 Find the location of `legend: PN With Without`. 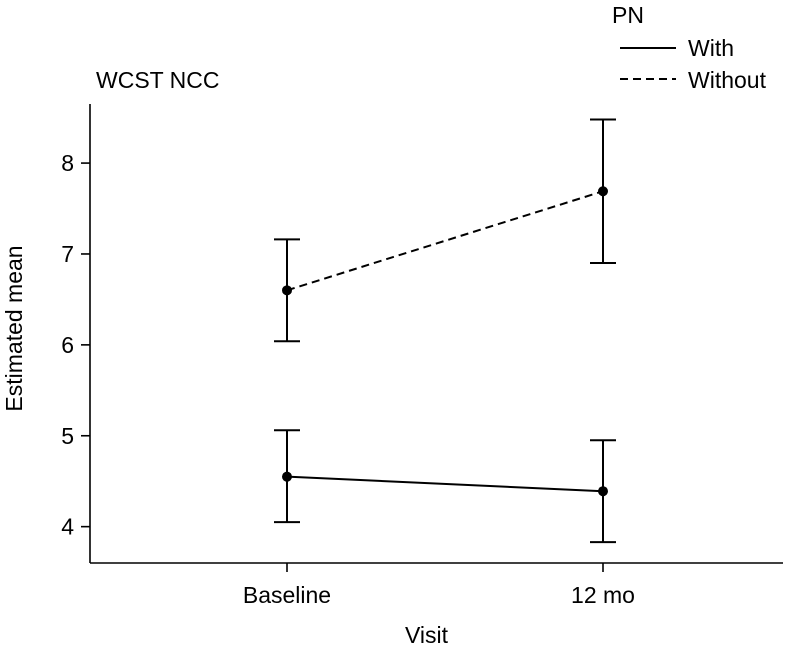

legend: PN With Without is located at coordinates (689, 47).